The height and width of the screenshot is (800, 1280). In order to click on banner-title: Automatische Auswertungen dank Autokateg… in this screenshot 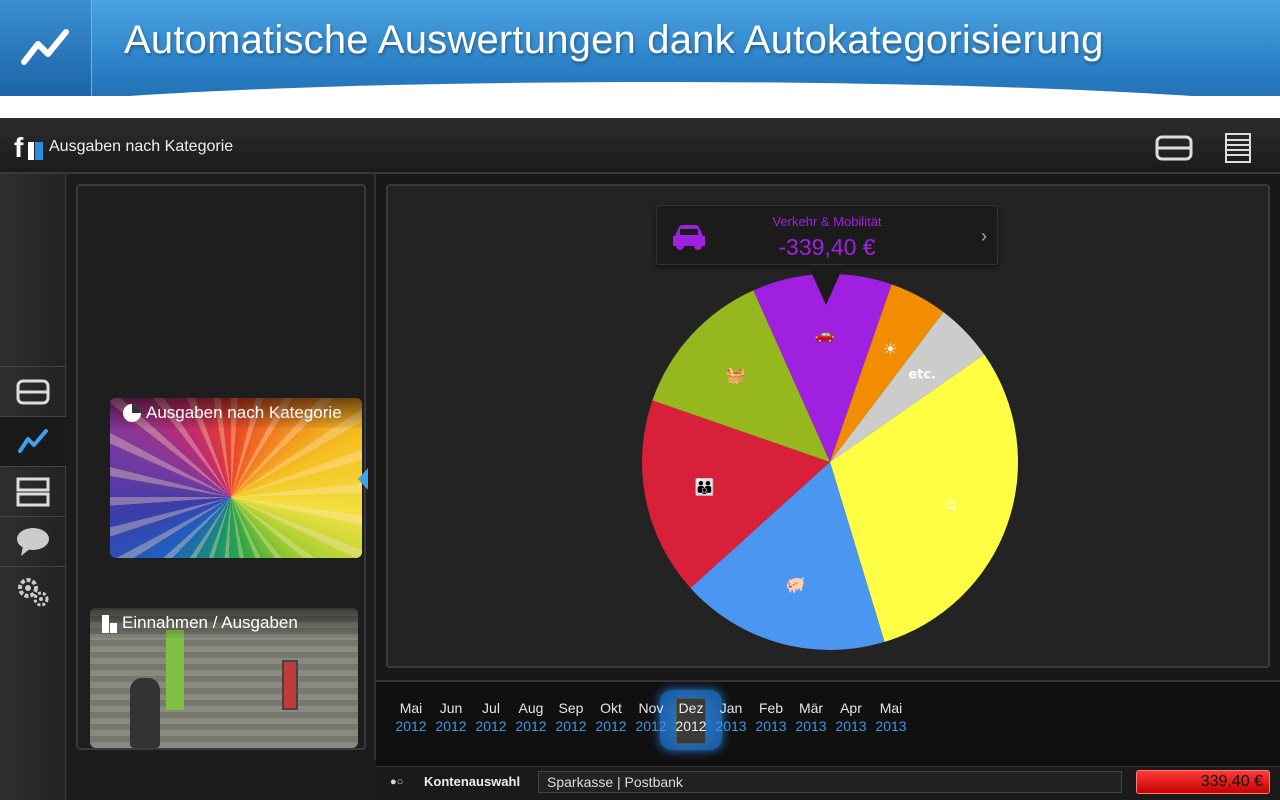, I will do `click(614, 40)`.